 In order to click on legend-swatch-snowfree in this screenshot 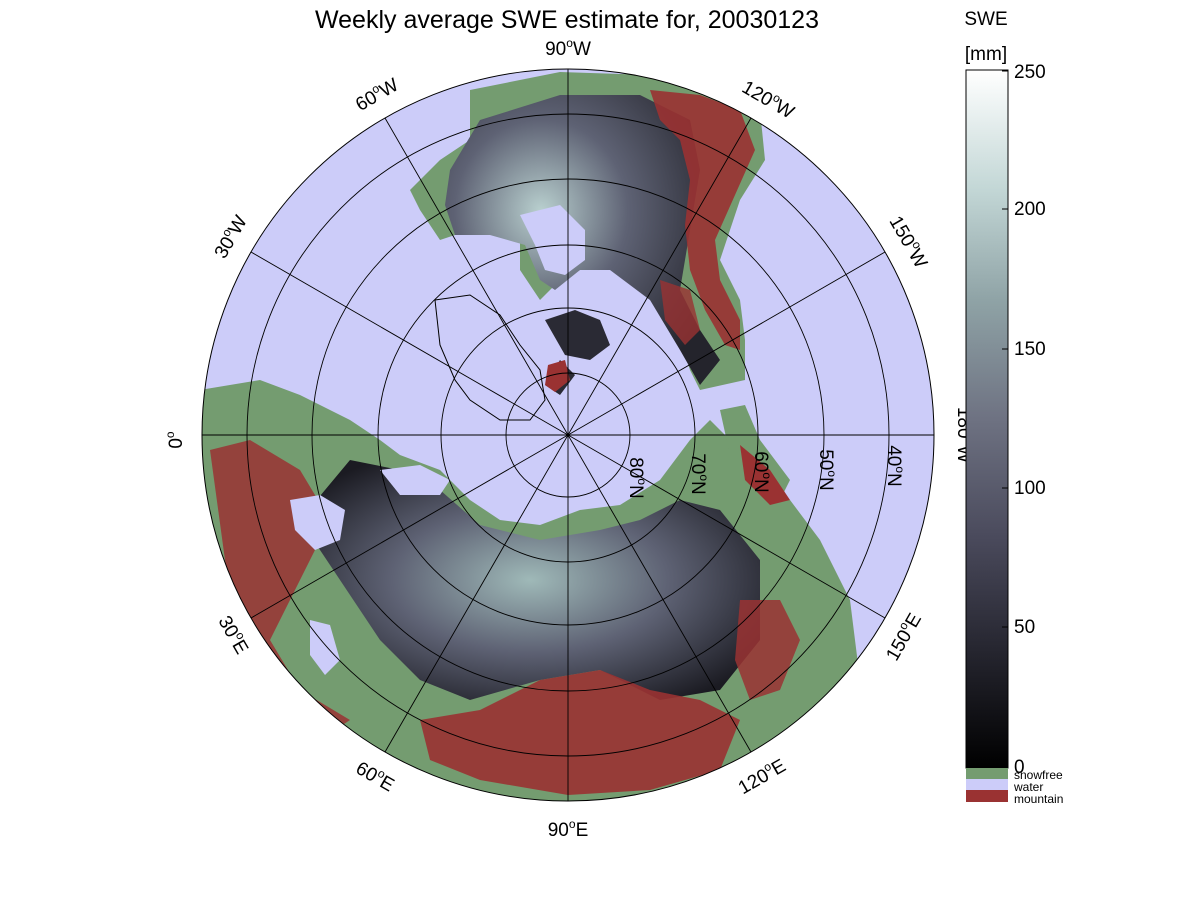, I will do `click(987, 773)`.